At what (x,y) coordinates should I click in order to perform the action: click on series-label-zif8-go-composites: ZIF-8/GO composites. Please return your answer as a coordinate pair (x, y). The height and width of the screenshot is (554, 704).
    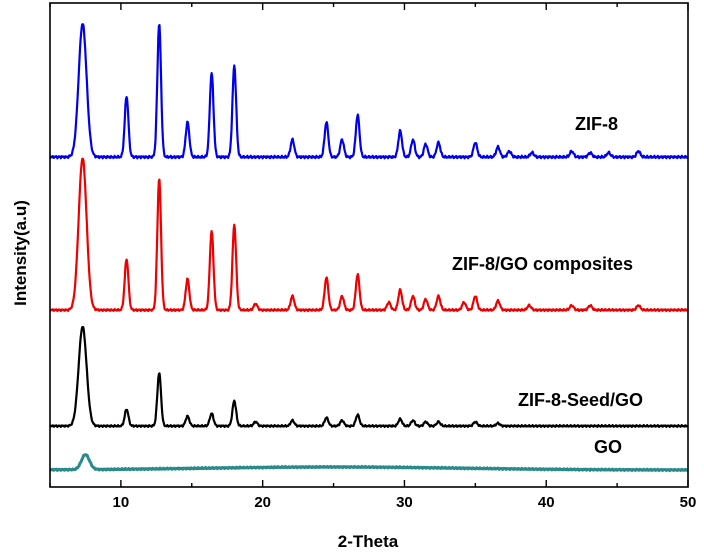
    Looking at the image, I should click on (542, 264).